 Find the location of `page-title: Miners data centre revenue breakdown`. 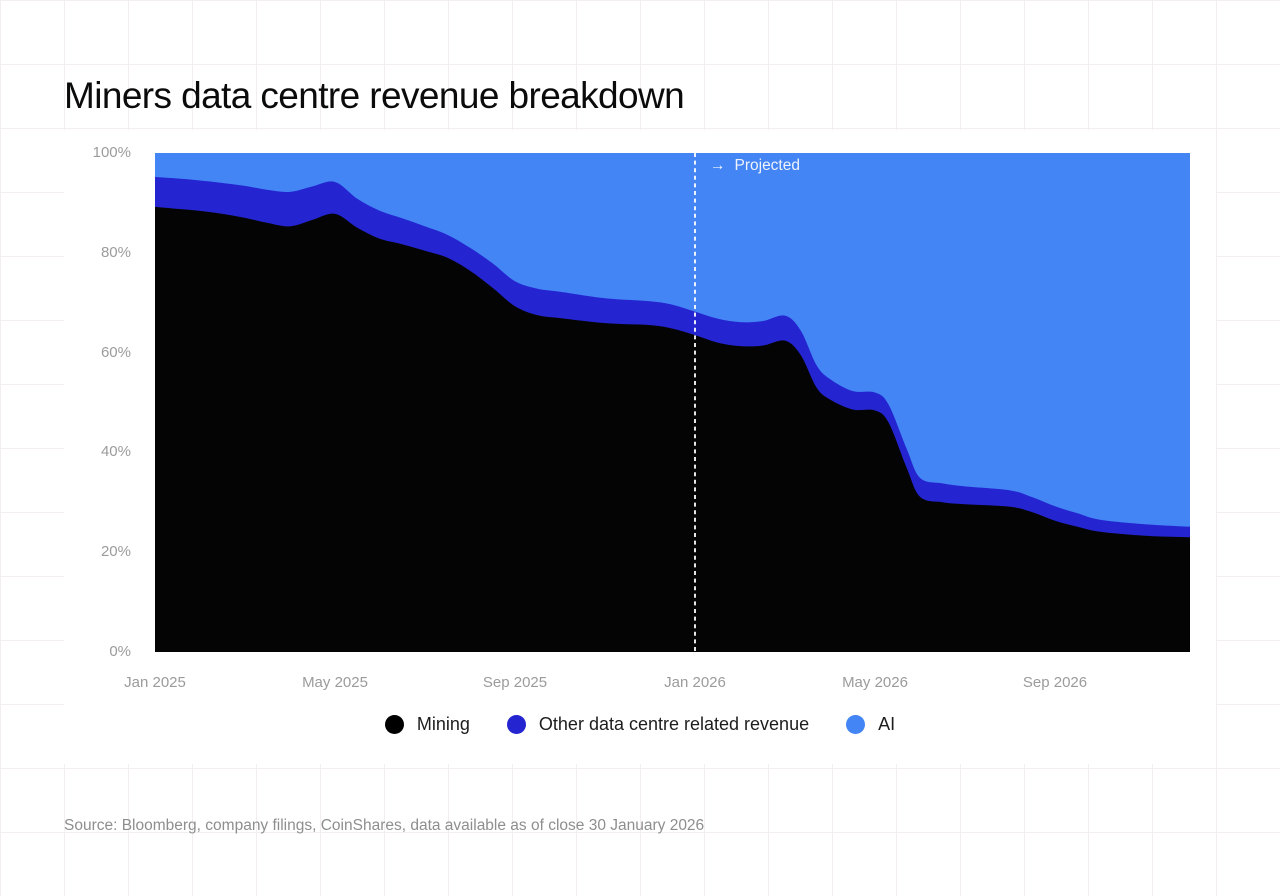

page-title: Miners data centre revenue breakdown is located at coordinates (374, 95).